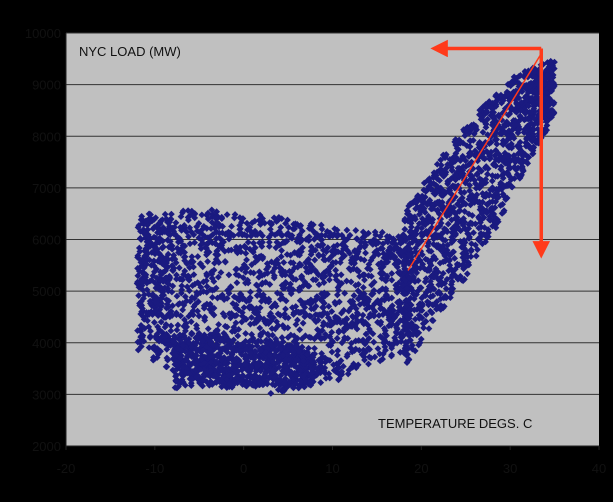 Image resolution: width=613 pixels, height=502 pixels. Describe the element at coordinates (46, 343) in the screenshot. I see `y-tick-label: 4000` at that location.